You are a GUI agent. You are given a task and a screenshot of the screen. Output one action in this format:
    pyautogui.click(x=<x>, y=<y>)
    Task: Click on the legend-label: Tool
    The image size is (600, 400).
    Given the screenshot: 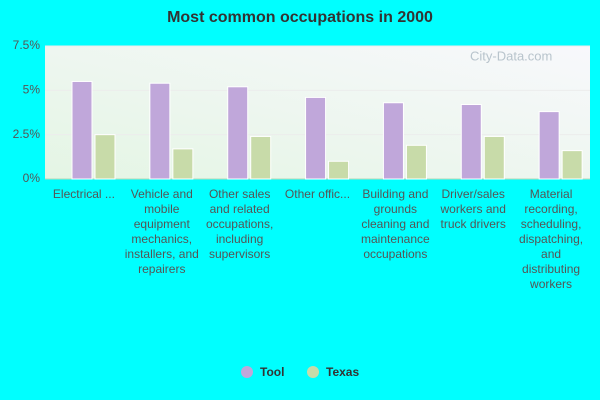 What is the action you would take?
    pyautogui.click(x=272, y=372)
    